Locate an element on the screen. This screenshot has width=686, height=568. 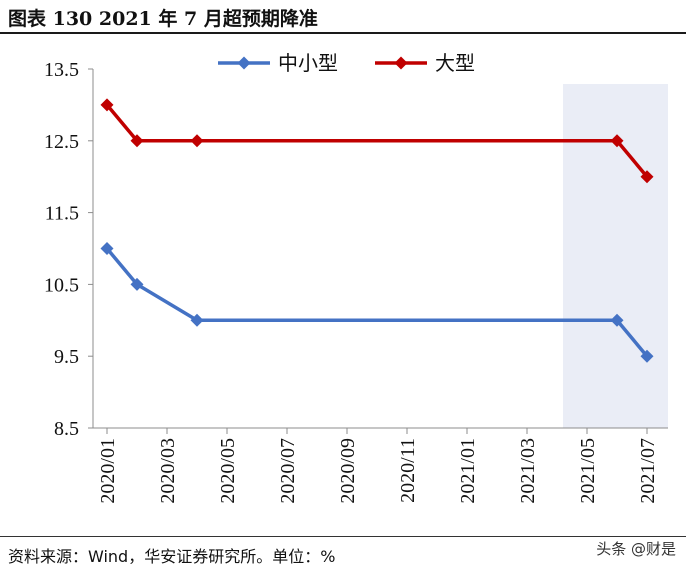
x-tick-label: 2021/01 is located at coordinates (468, 471).